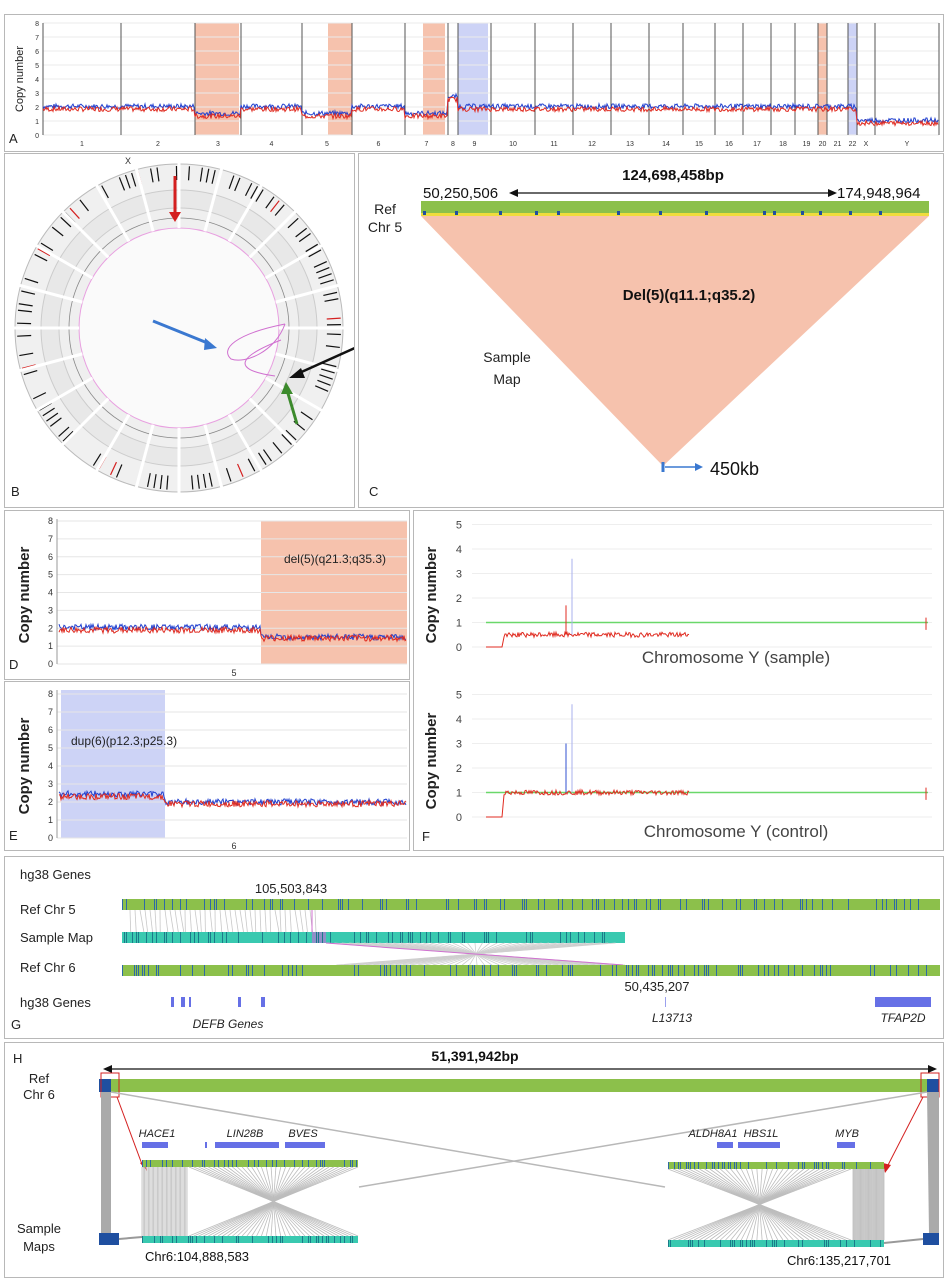 The height and width of the screenshot is (1280, 948). I want to click on circos-plot: X, so click(184, 324).